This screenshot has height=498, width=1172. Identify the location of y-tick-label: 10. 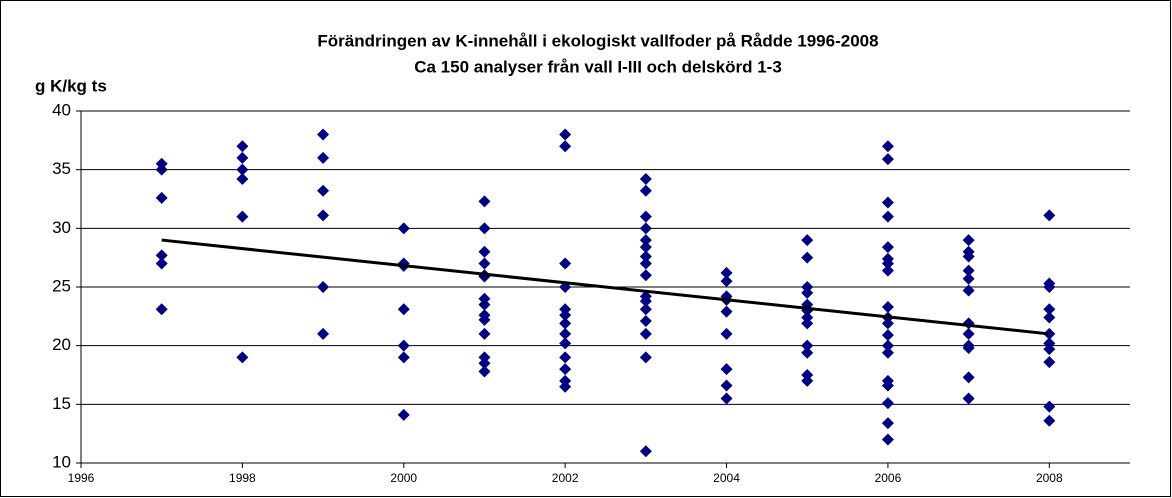
(61, 461).